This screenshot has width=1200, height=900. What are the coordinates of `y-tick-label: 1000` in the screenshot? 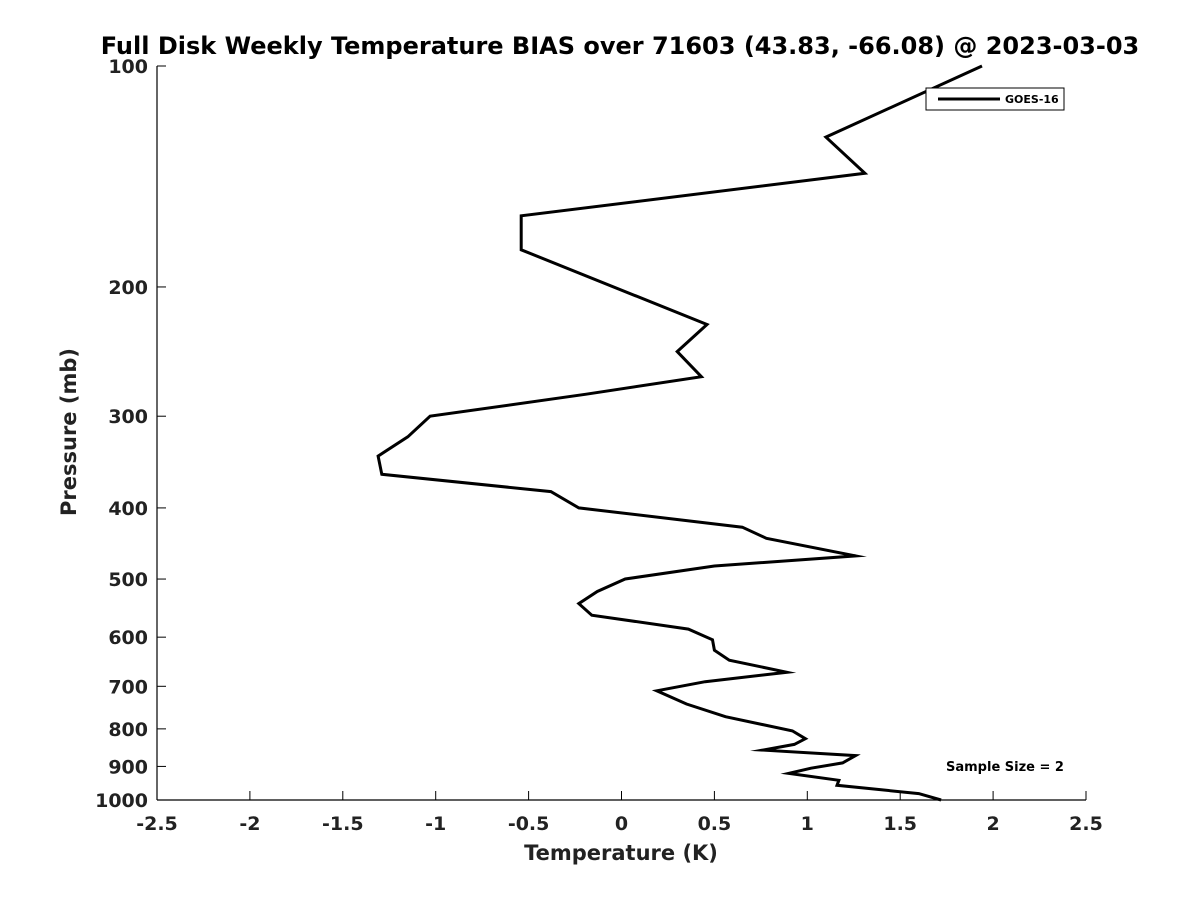 It's located at (121, 801).